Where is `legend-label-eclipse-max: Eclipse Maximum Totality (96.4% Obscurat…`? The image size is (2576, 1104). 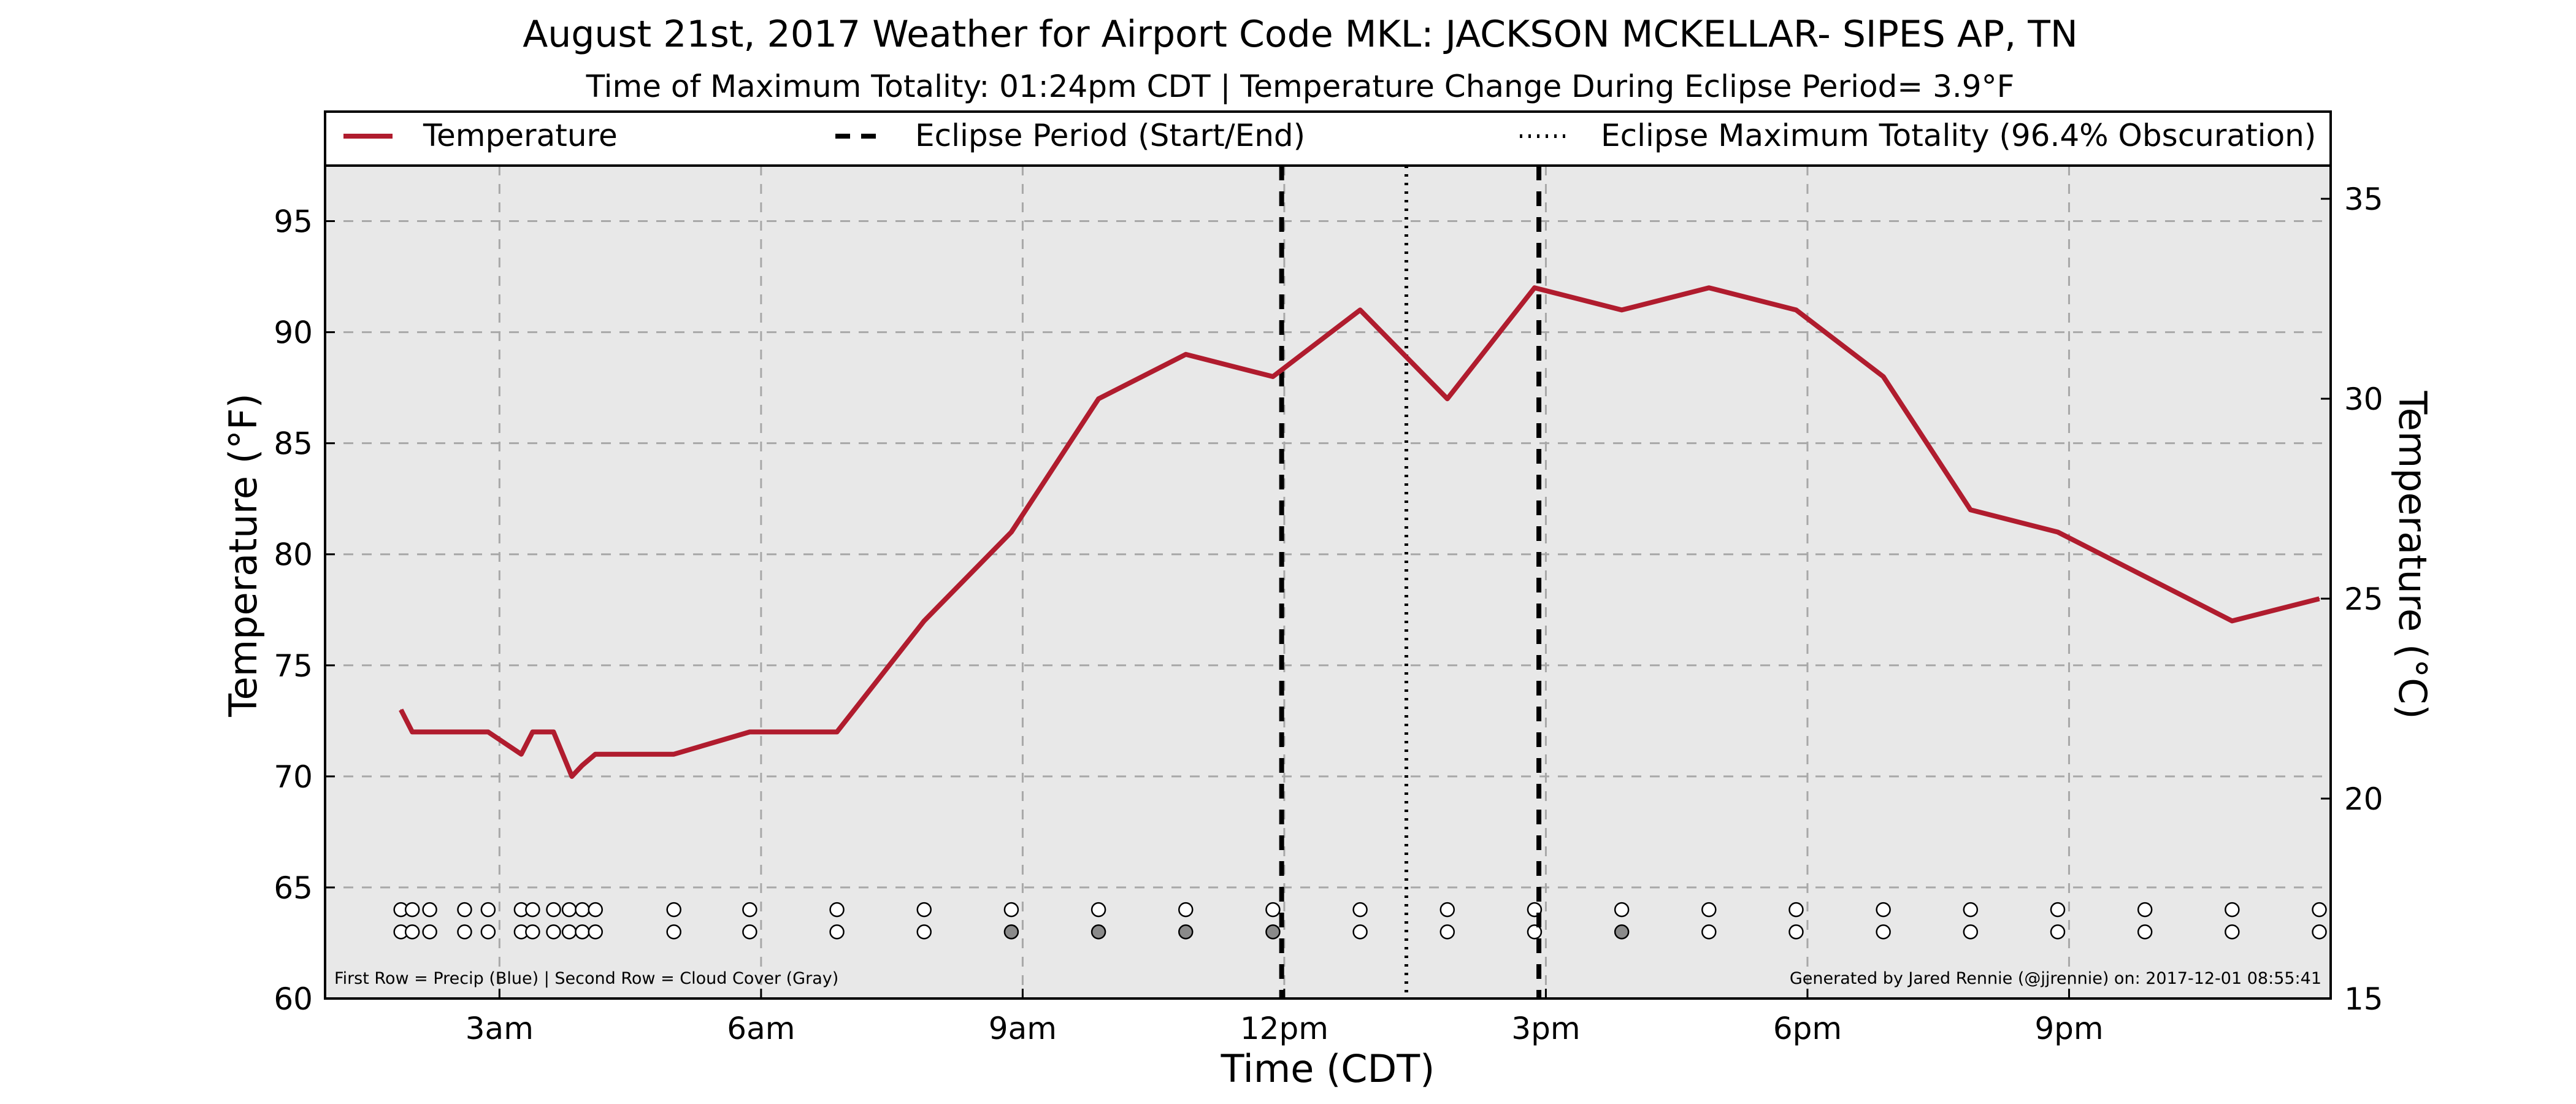
legend-label-eclipse-max: Eclipse Maximum Totality (96.4% Obscurat… is located at coordinates (1958, 135).